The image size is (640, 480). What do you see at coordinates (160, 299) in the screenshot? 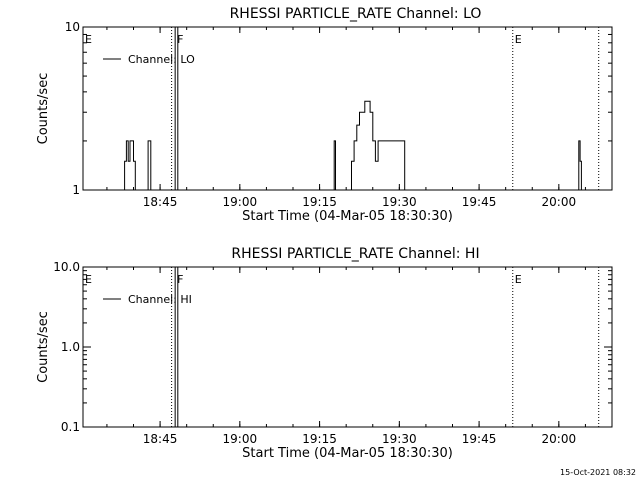
I see `legend-label: Channel: HI` at bounding box center [160, 299].